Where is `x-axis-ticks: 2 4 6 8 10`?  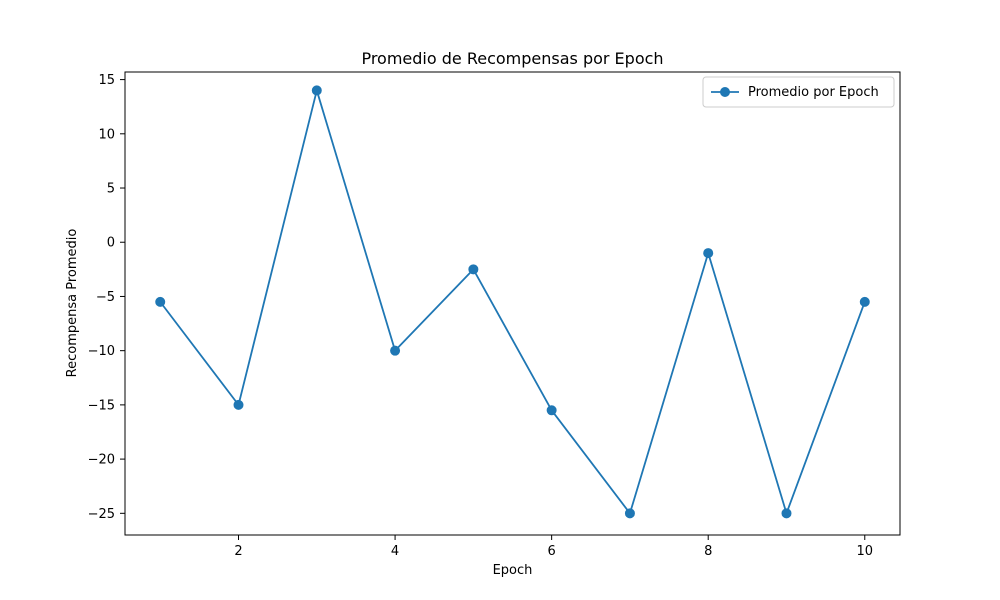
x-axis-ticks: 2 4 6 8 10 is located at coordinates (553, 547).